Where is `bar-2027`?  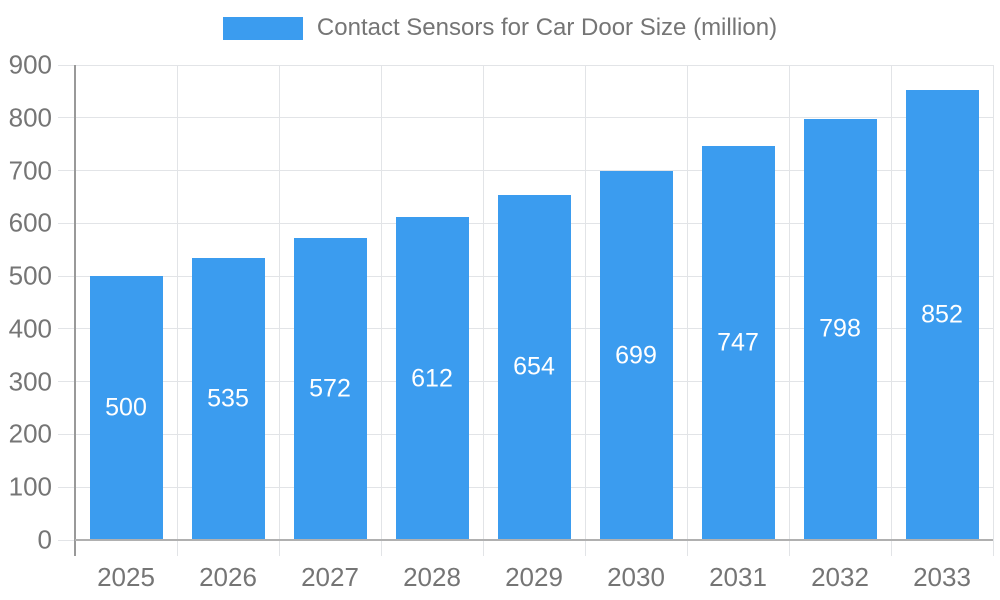
bar-2027 is located at coordinates (330, 389).